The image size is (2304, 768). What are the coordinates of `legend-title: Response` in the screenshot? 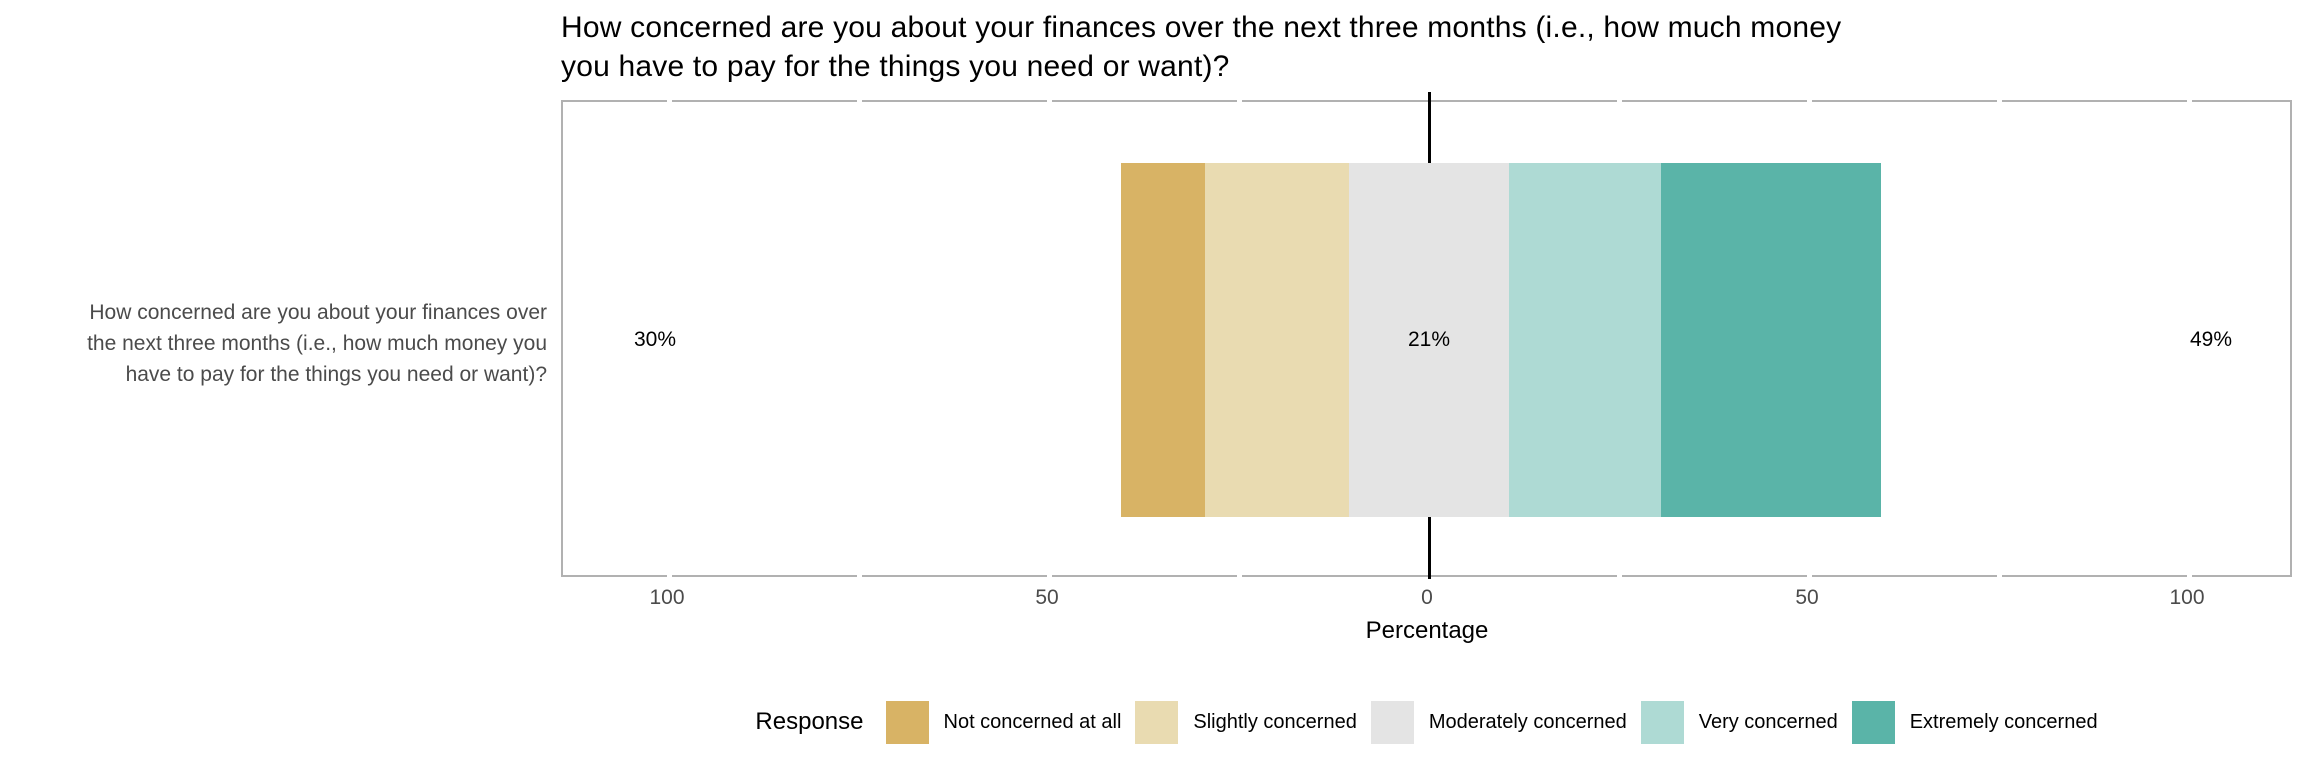 It's located at (809, 721).